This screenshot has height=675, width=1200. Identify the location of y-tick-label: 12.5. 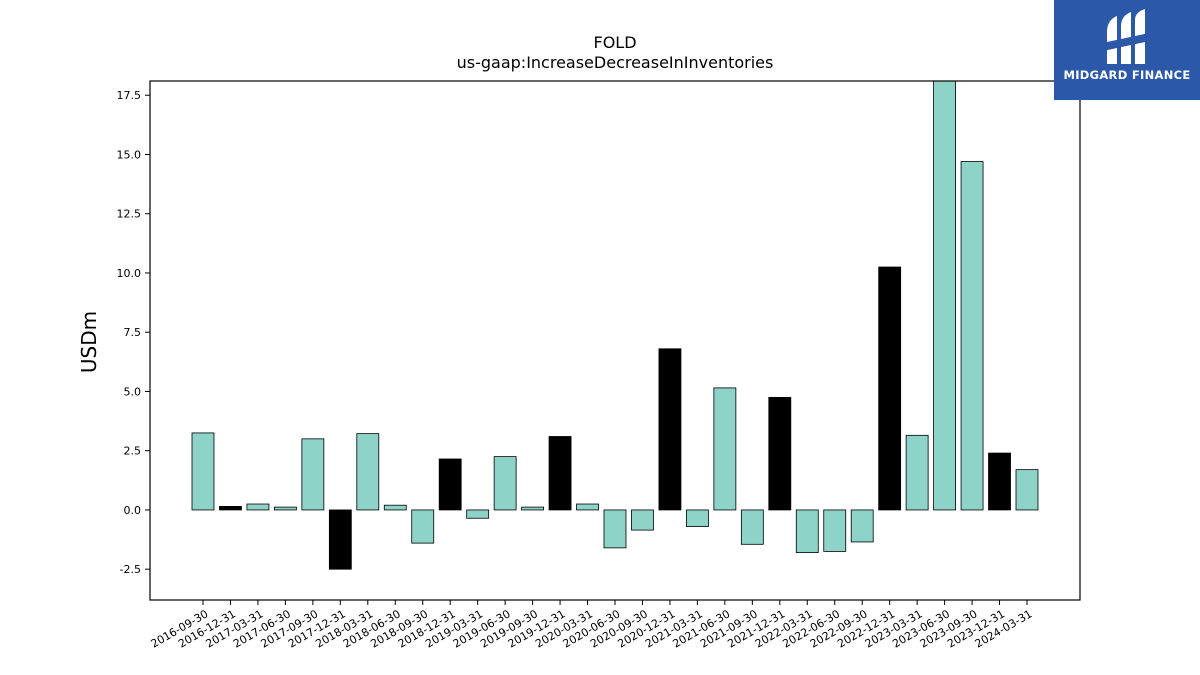
(129, 214).